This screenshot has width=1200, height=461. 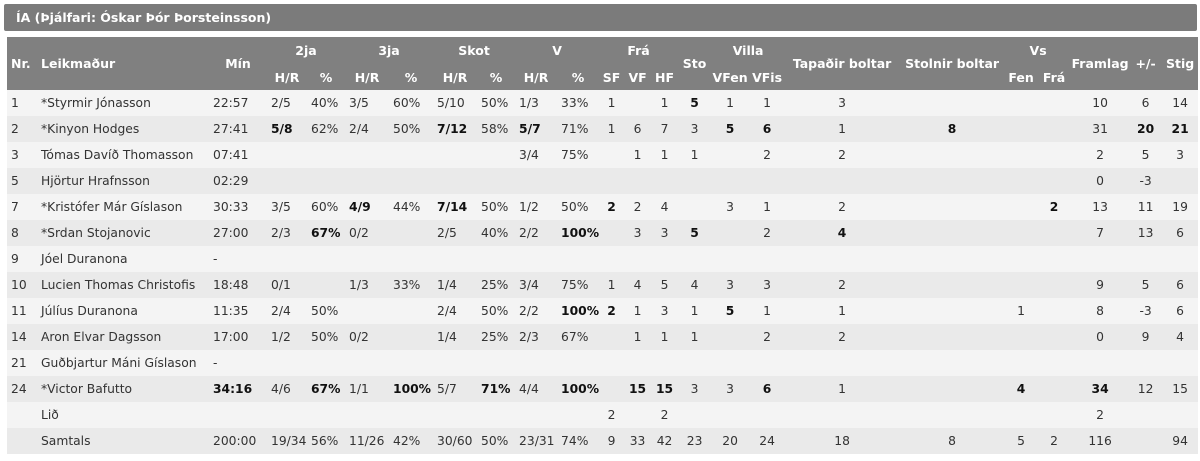 I want to click on cell-points: 6, so click(x=1180, y=285).